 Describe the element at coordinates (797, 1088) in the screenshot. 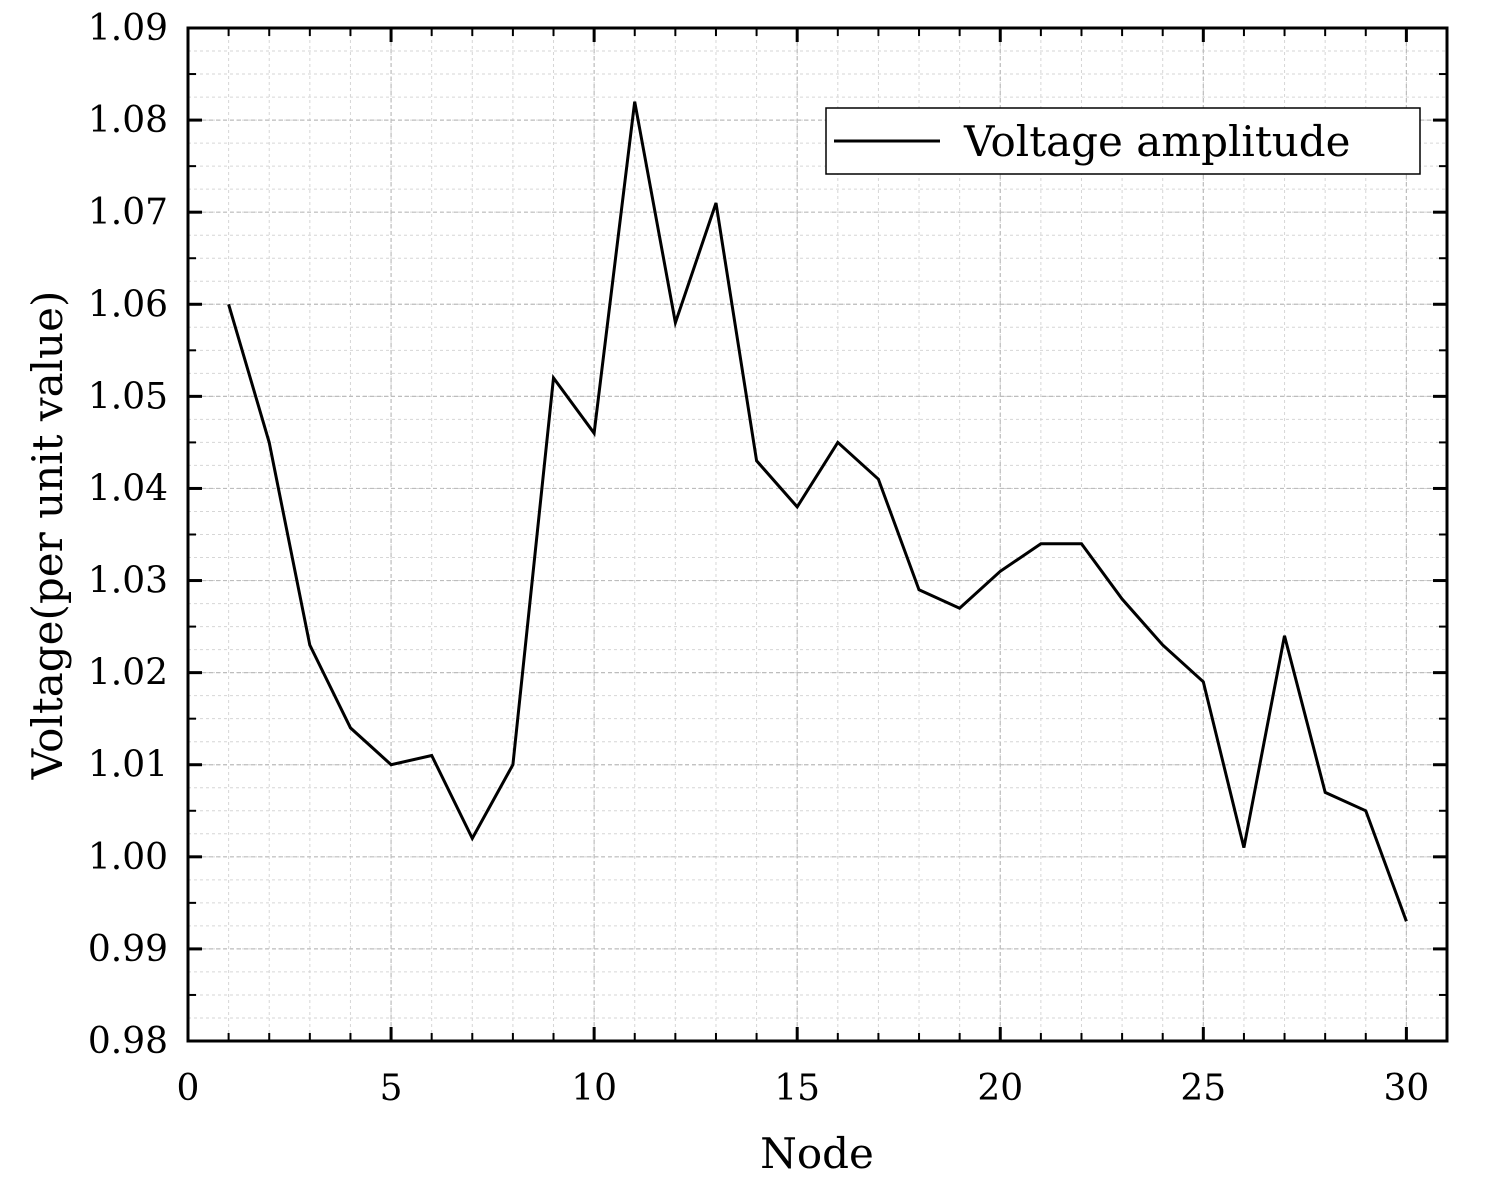

I see `x-tick-label: 15` at that location.